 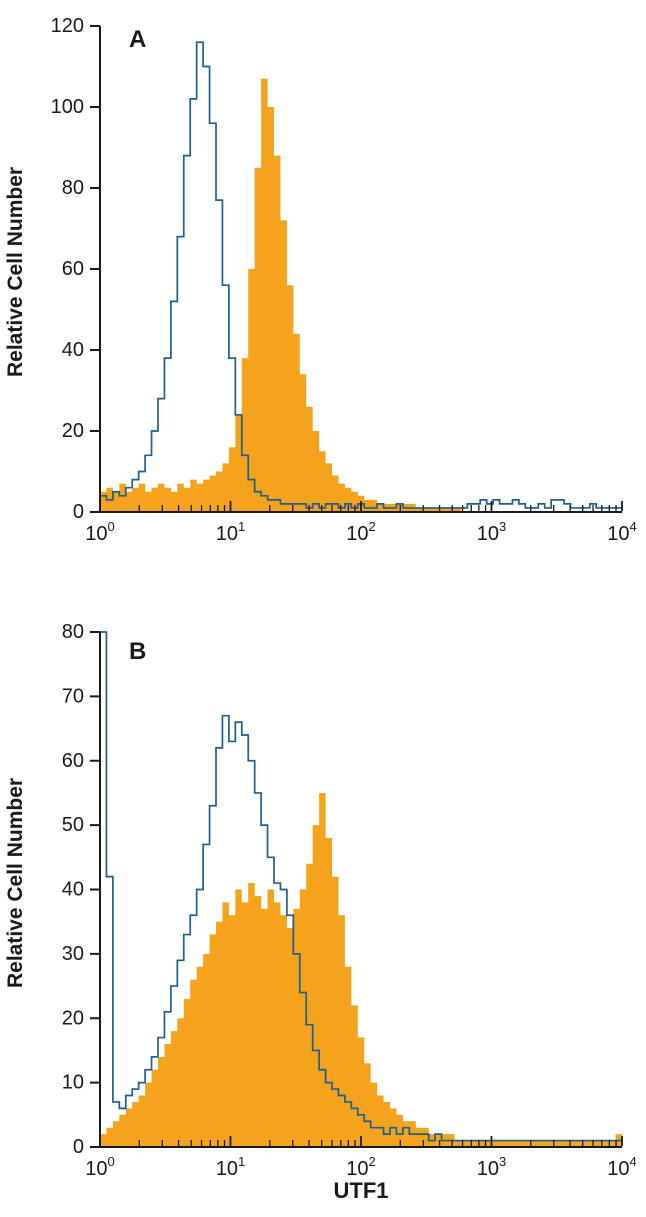 I want to click on y-axis-label-panel-a: Relative Cell Number, so click(x=15, y=272).